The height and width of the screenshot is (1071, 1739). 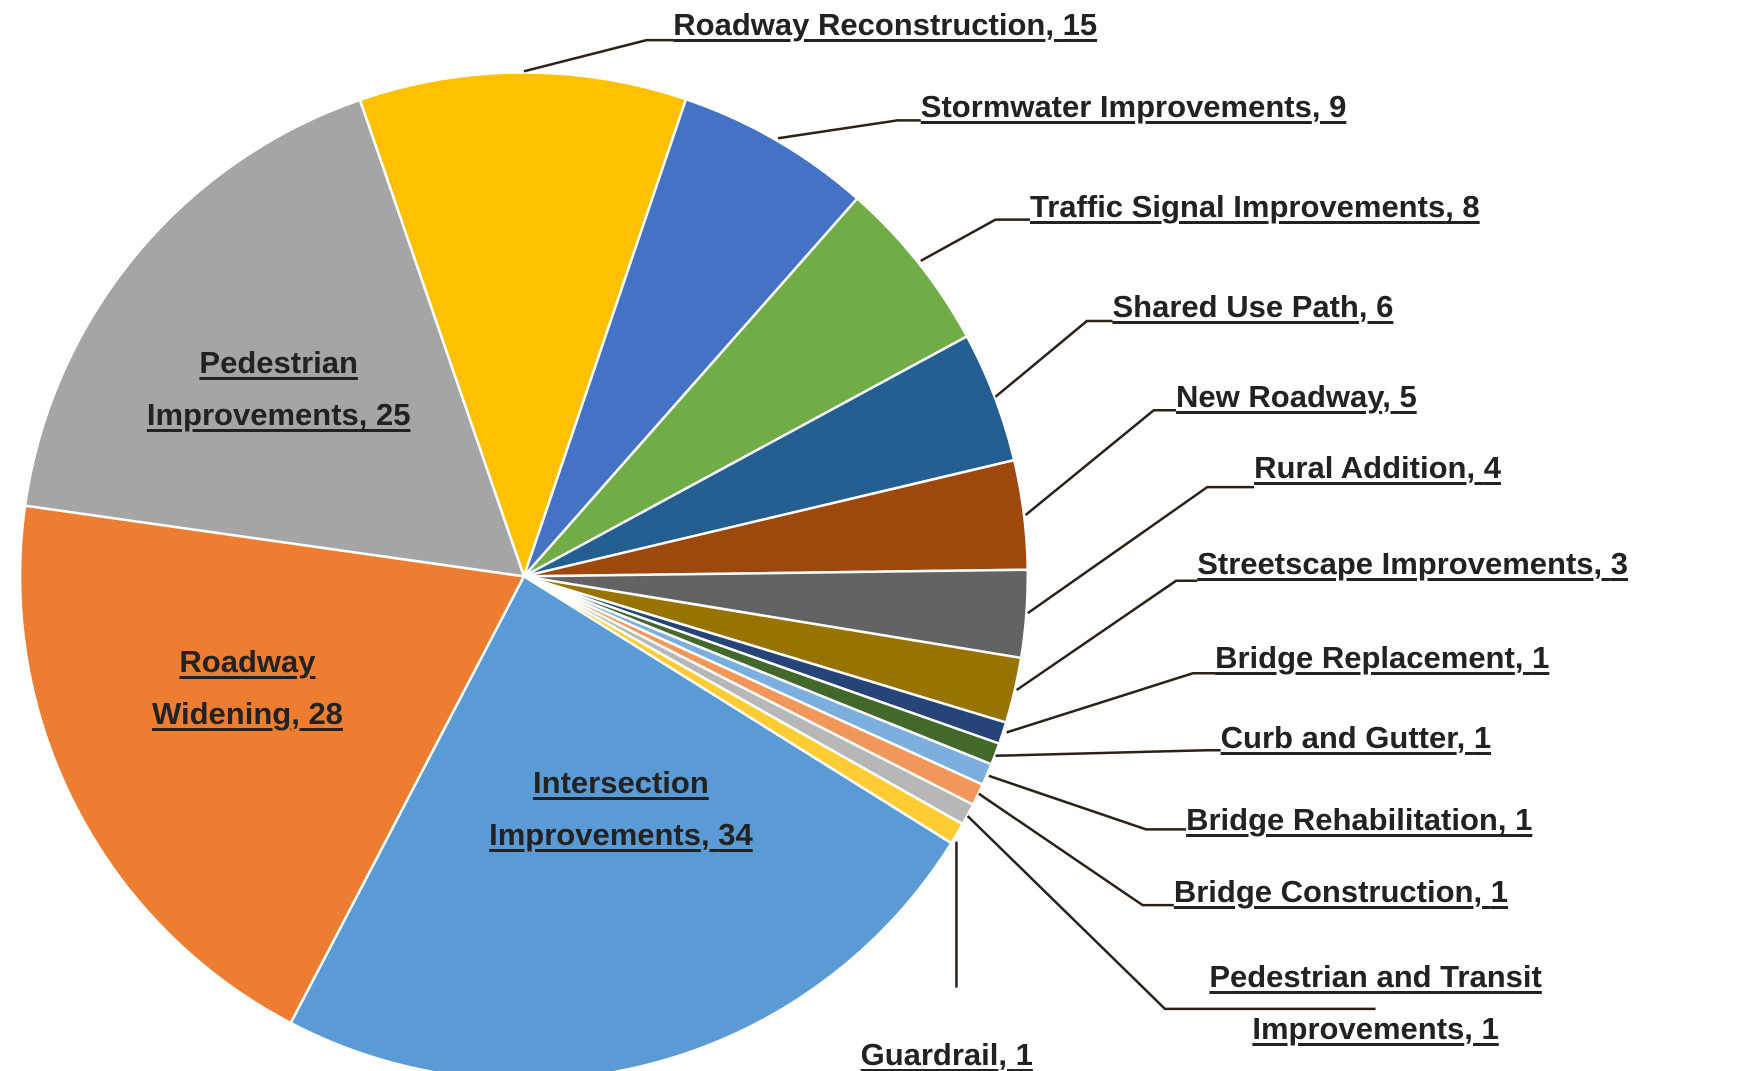 I want to click on label-value: 5, so click(x=1408, y=396).